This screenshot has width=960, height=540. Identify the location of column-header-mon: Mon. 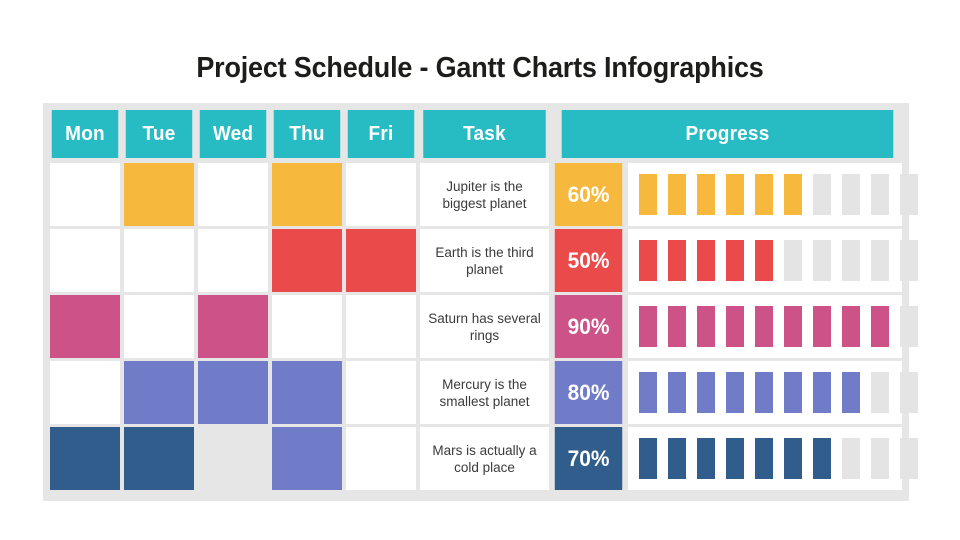
(85, 134).